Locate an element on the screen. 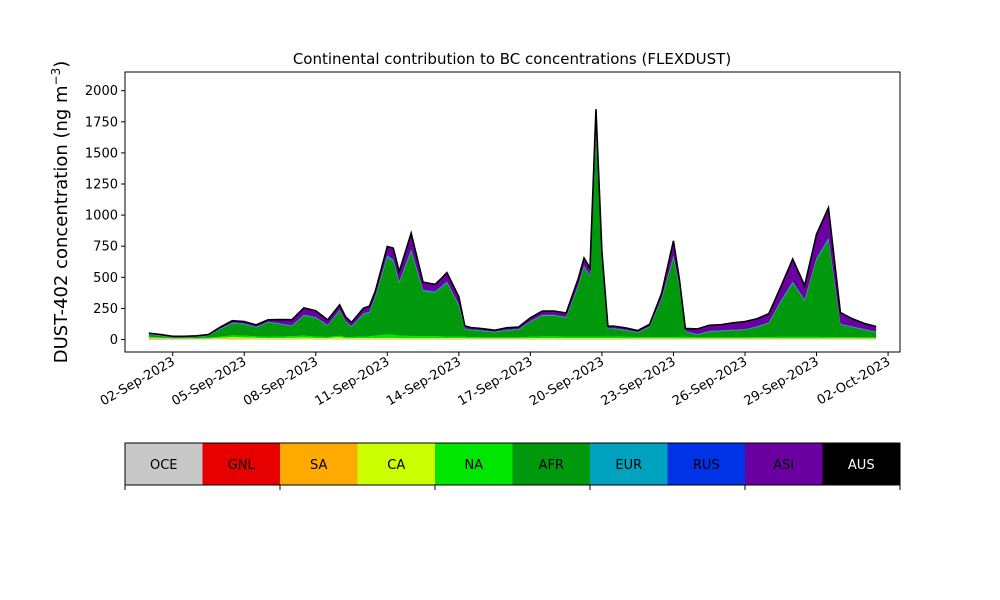 The width and height of the screenshot is (1000, 600). y-tick-label: 1250 is located at coordinates (101, 185).